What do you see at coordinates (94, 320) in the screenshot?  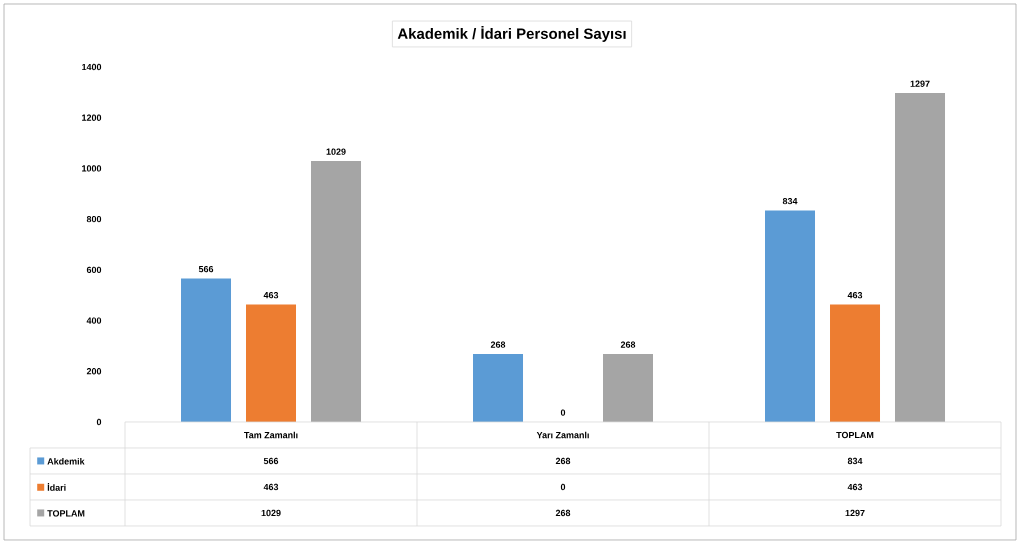 I see `y-tick-label: 400` at bounding box center [94, 320].